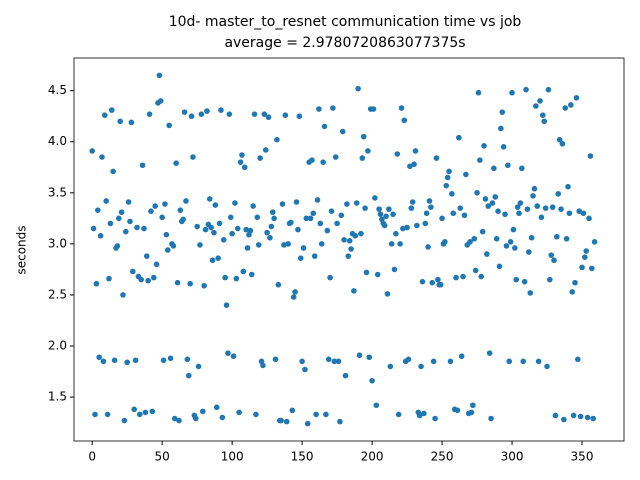 This screenshot has height=480, width=640. Describe the element at coordinates (372, 457) in the screenshot. I see `x-tick-label: 200` at that location.